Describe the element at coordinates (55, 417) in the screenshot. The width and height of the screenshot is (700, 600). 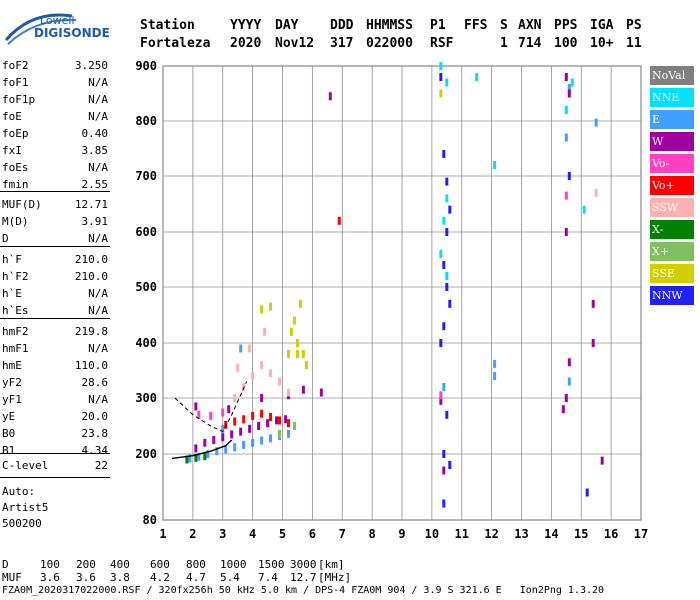
I see `parameter-row: yE 20.0` at that location.